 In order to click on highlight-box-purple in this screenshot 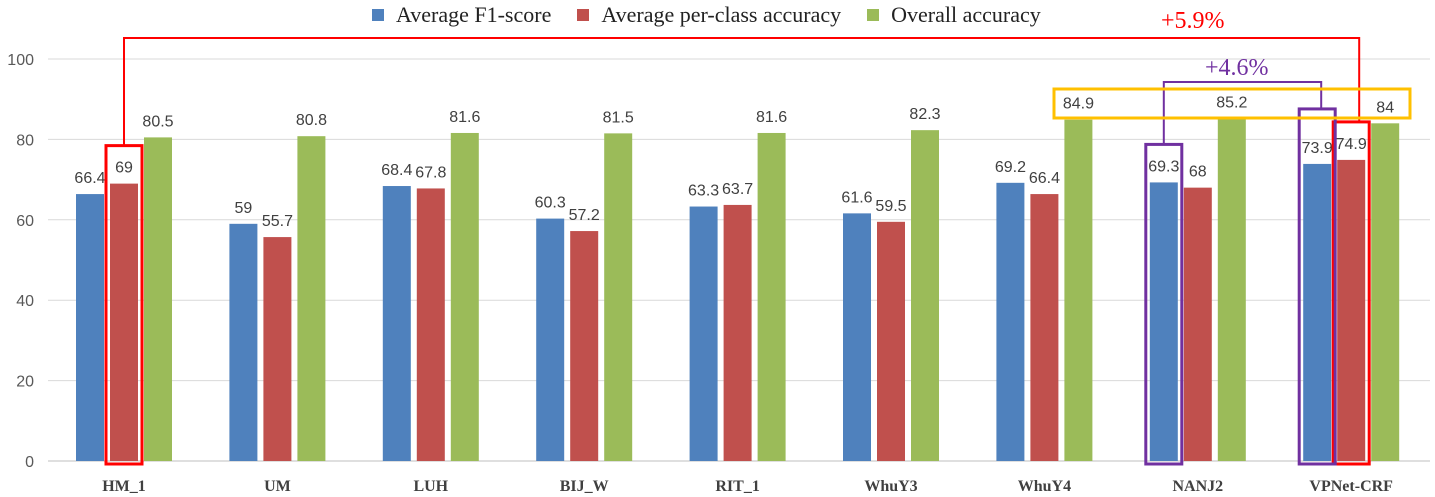, I will do `click(1317, 286)`.